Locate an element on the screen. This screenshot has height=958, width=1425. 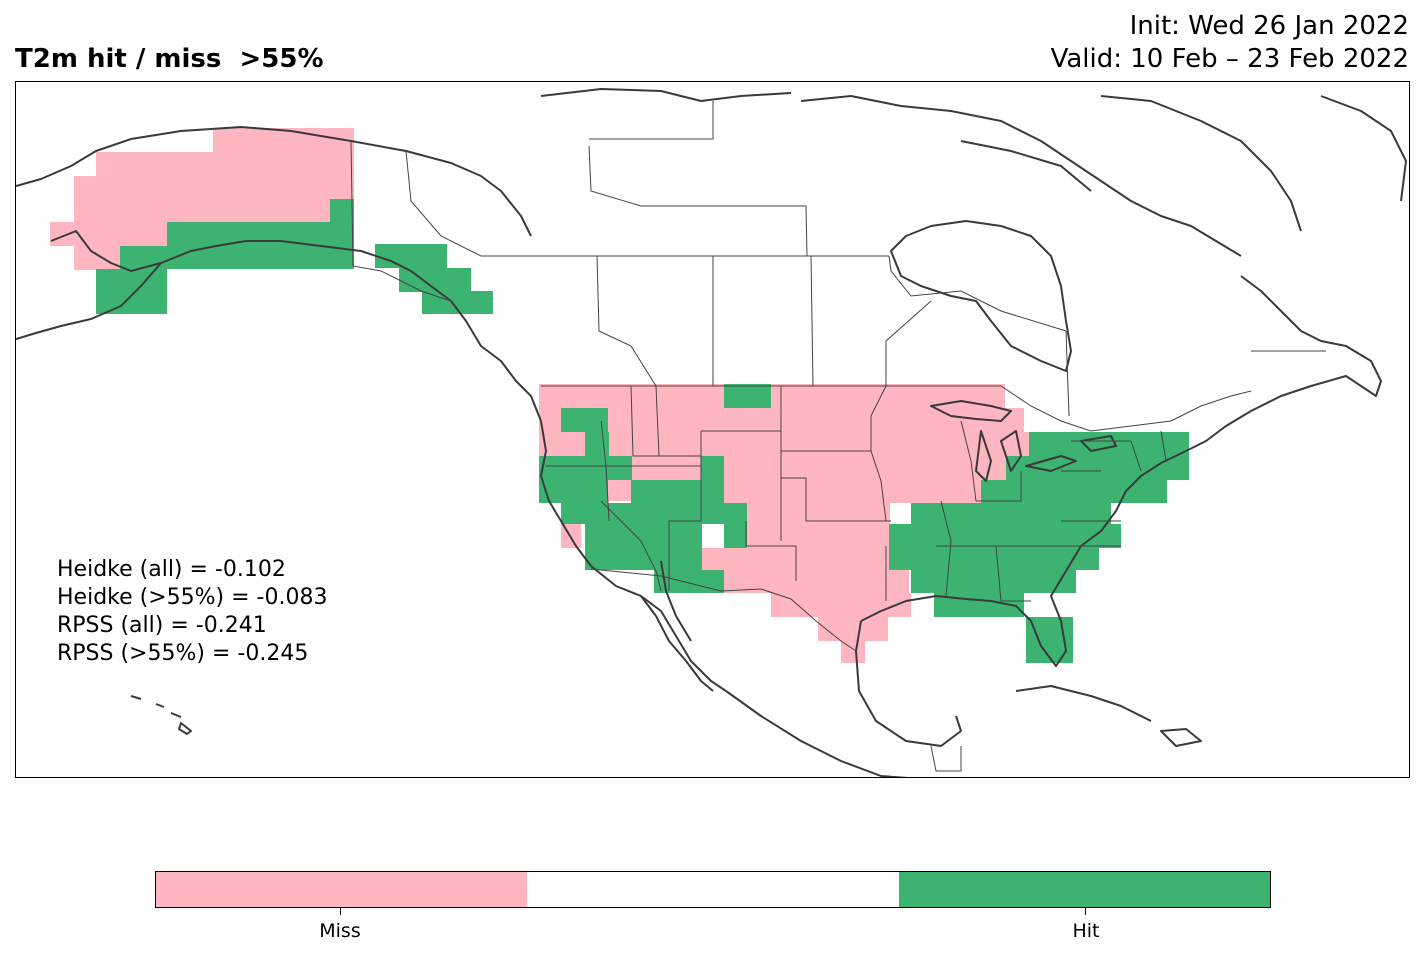
cuba is located at coordinates (1083, 703).